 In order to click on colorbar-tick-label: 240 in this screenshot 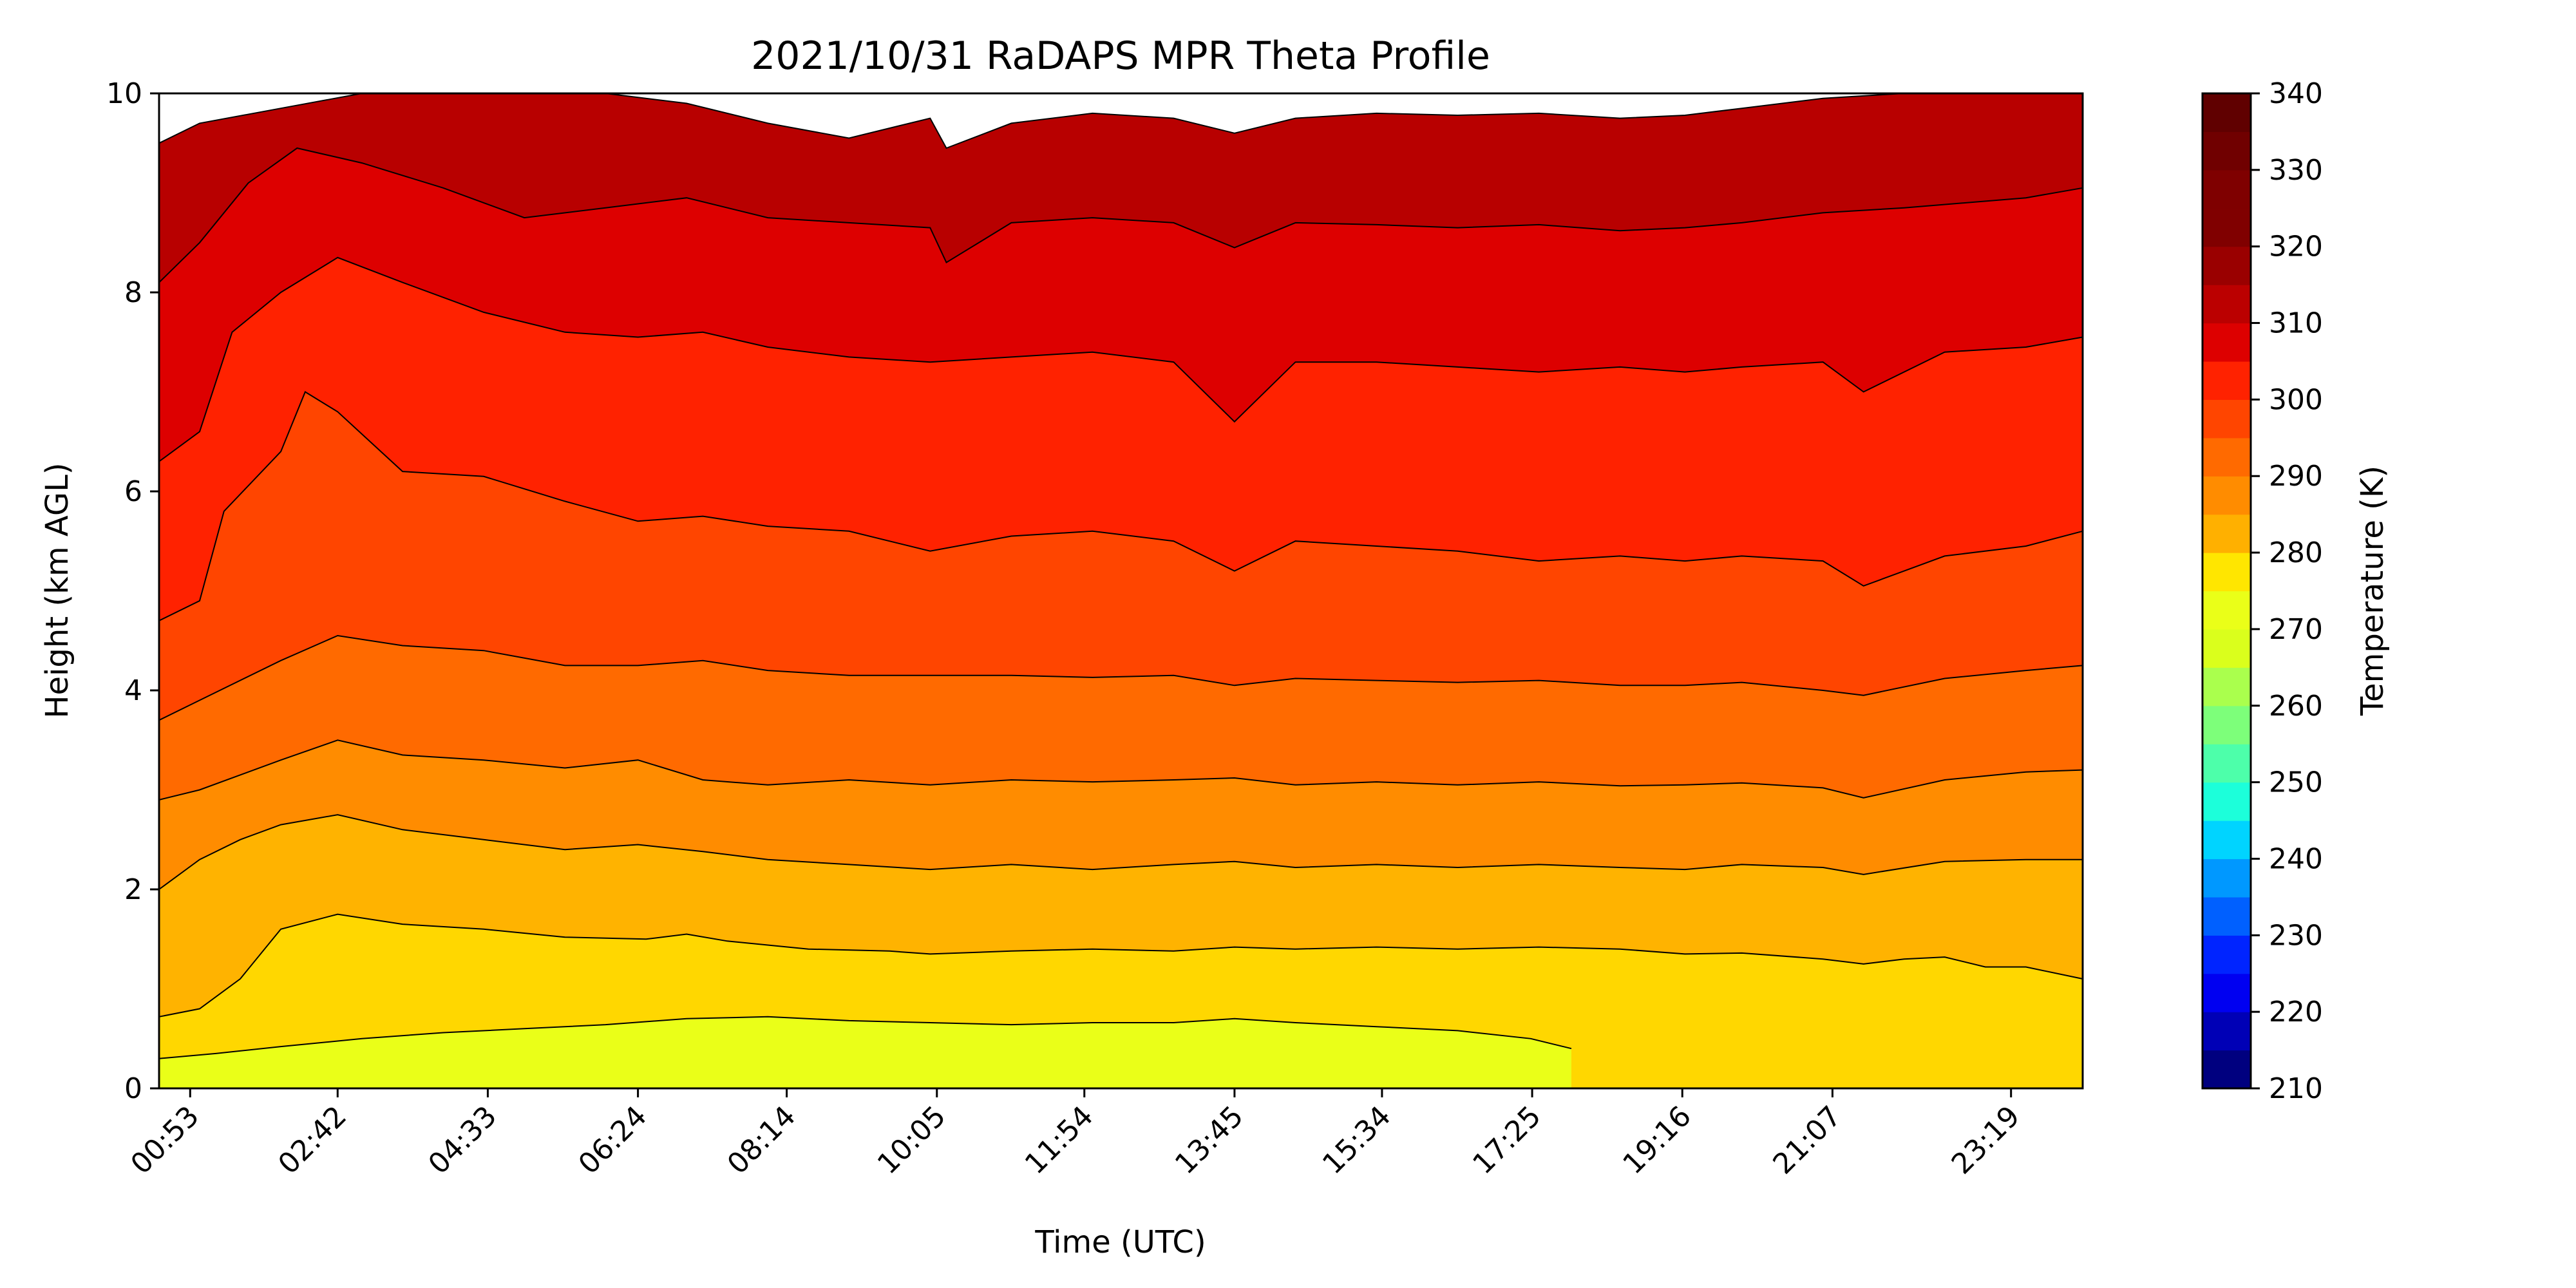, I will do `click(2296, 858)`.